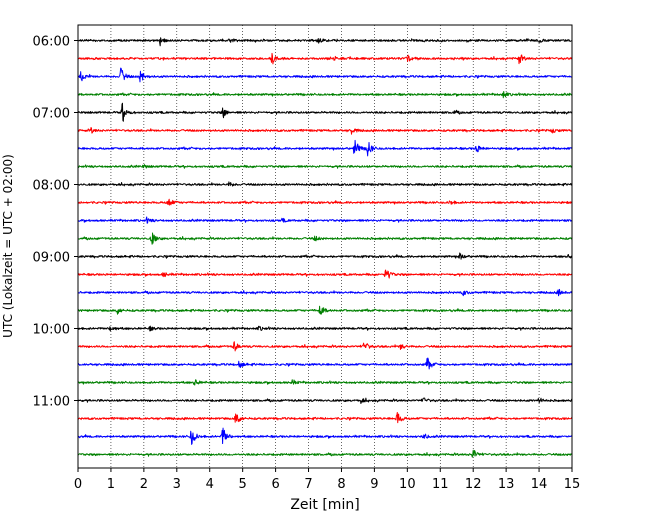 The height and width of the screenshot is (520, 650). What do you see at coordinates (111, 484) in the screenshot?
I see `x-tick-label: 1` at bounding box center [111, 484].